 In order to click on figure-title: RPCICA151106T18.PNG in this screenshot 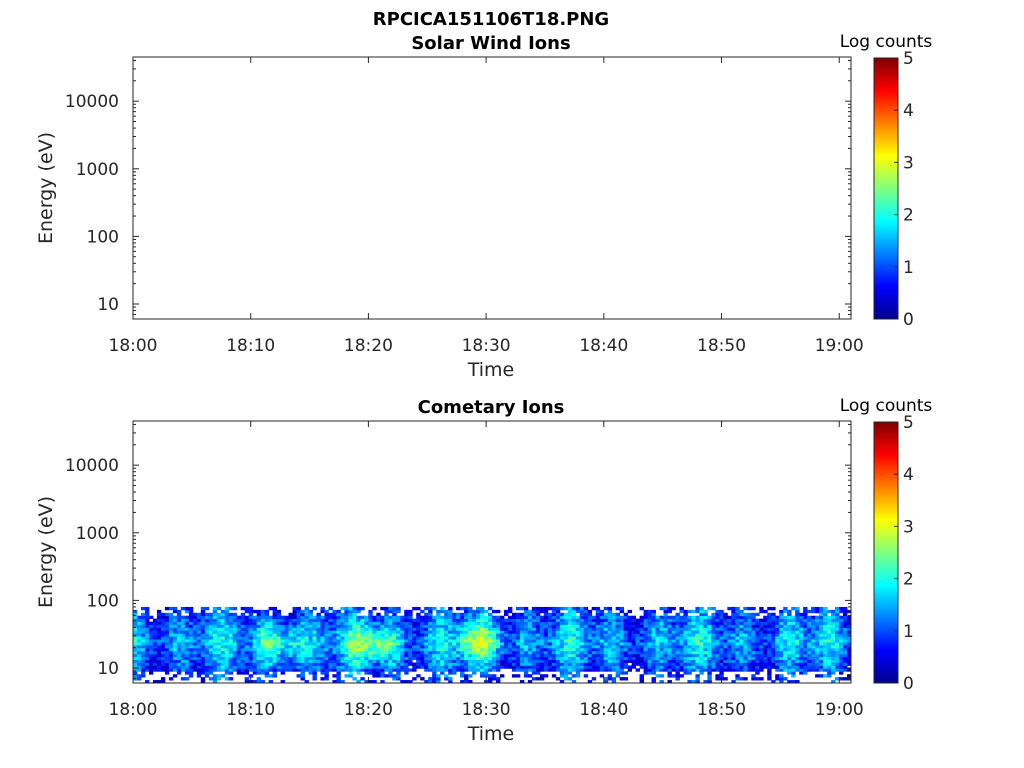, I will do `click(491, 19)`.